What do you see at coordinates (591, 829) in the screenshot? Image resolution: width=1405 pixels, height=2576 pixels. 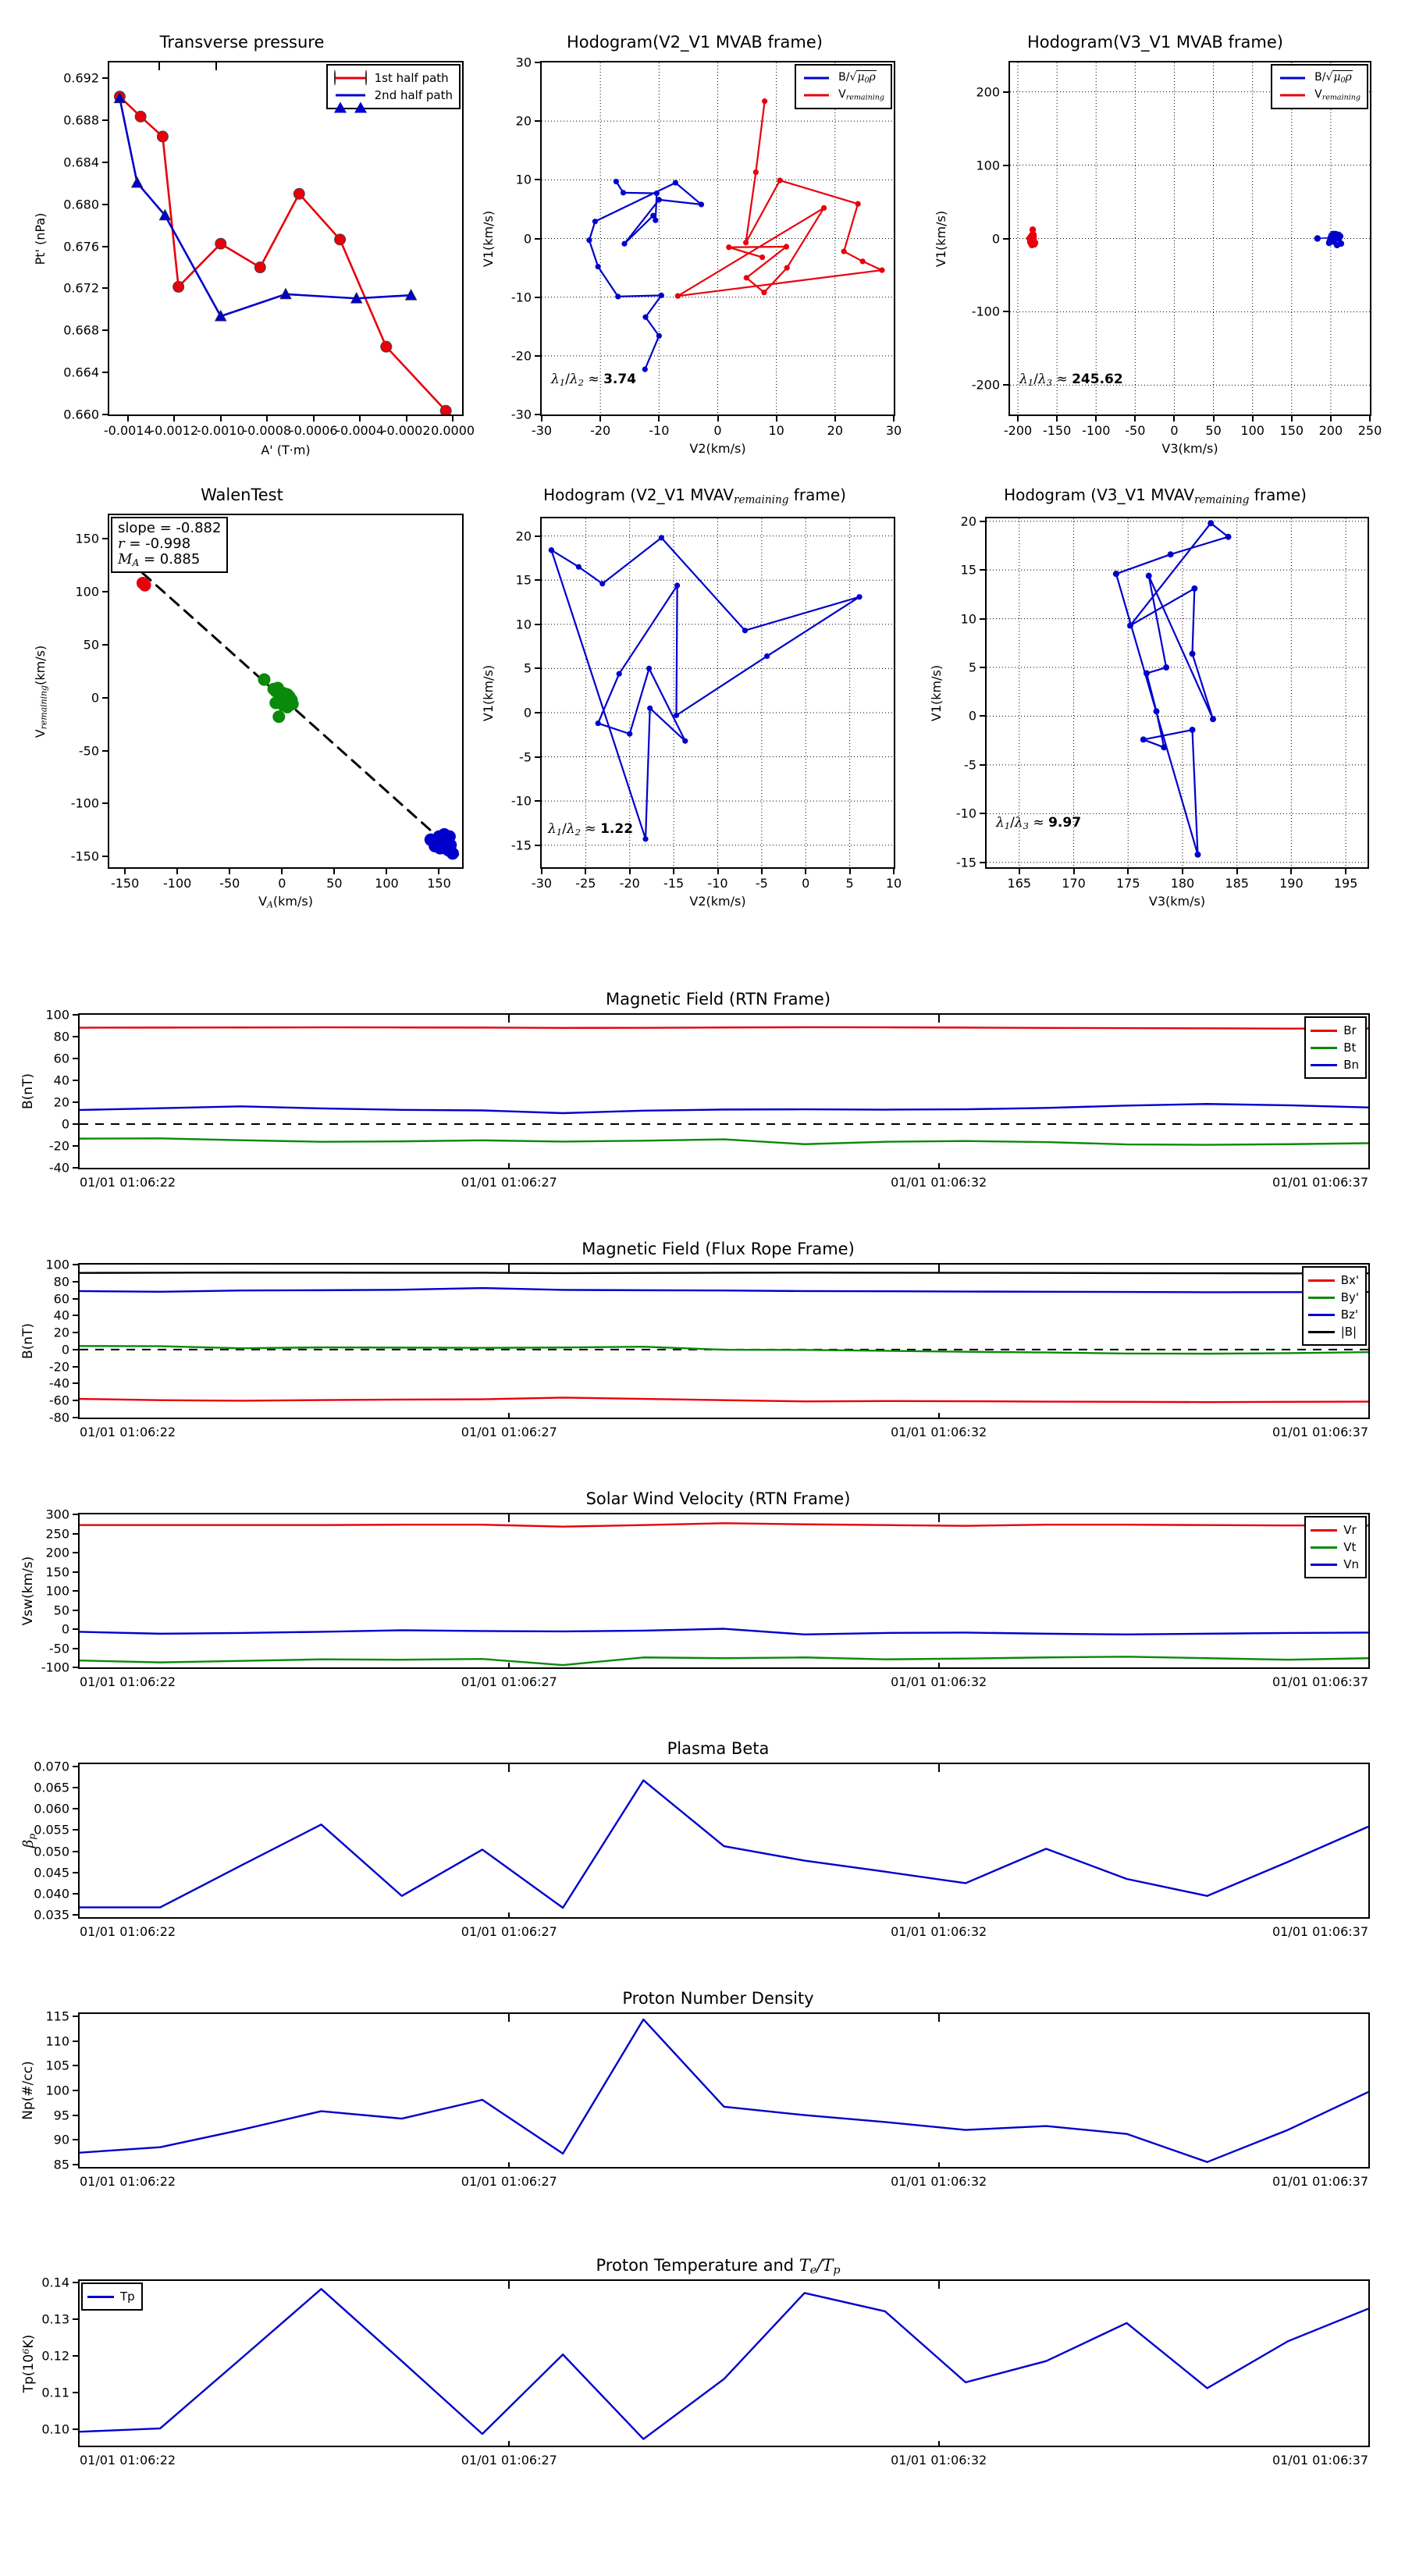 I see `plot-annotation: λ1/λ2 ≈ 1.22` at bounding box center [591, 829].